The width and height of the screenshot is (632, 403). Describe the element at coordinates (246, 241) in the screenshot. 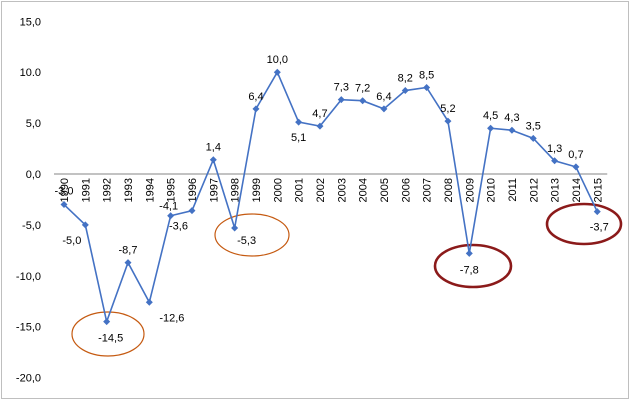

I see `data-label: -5,3` at that location.